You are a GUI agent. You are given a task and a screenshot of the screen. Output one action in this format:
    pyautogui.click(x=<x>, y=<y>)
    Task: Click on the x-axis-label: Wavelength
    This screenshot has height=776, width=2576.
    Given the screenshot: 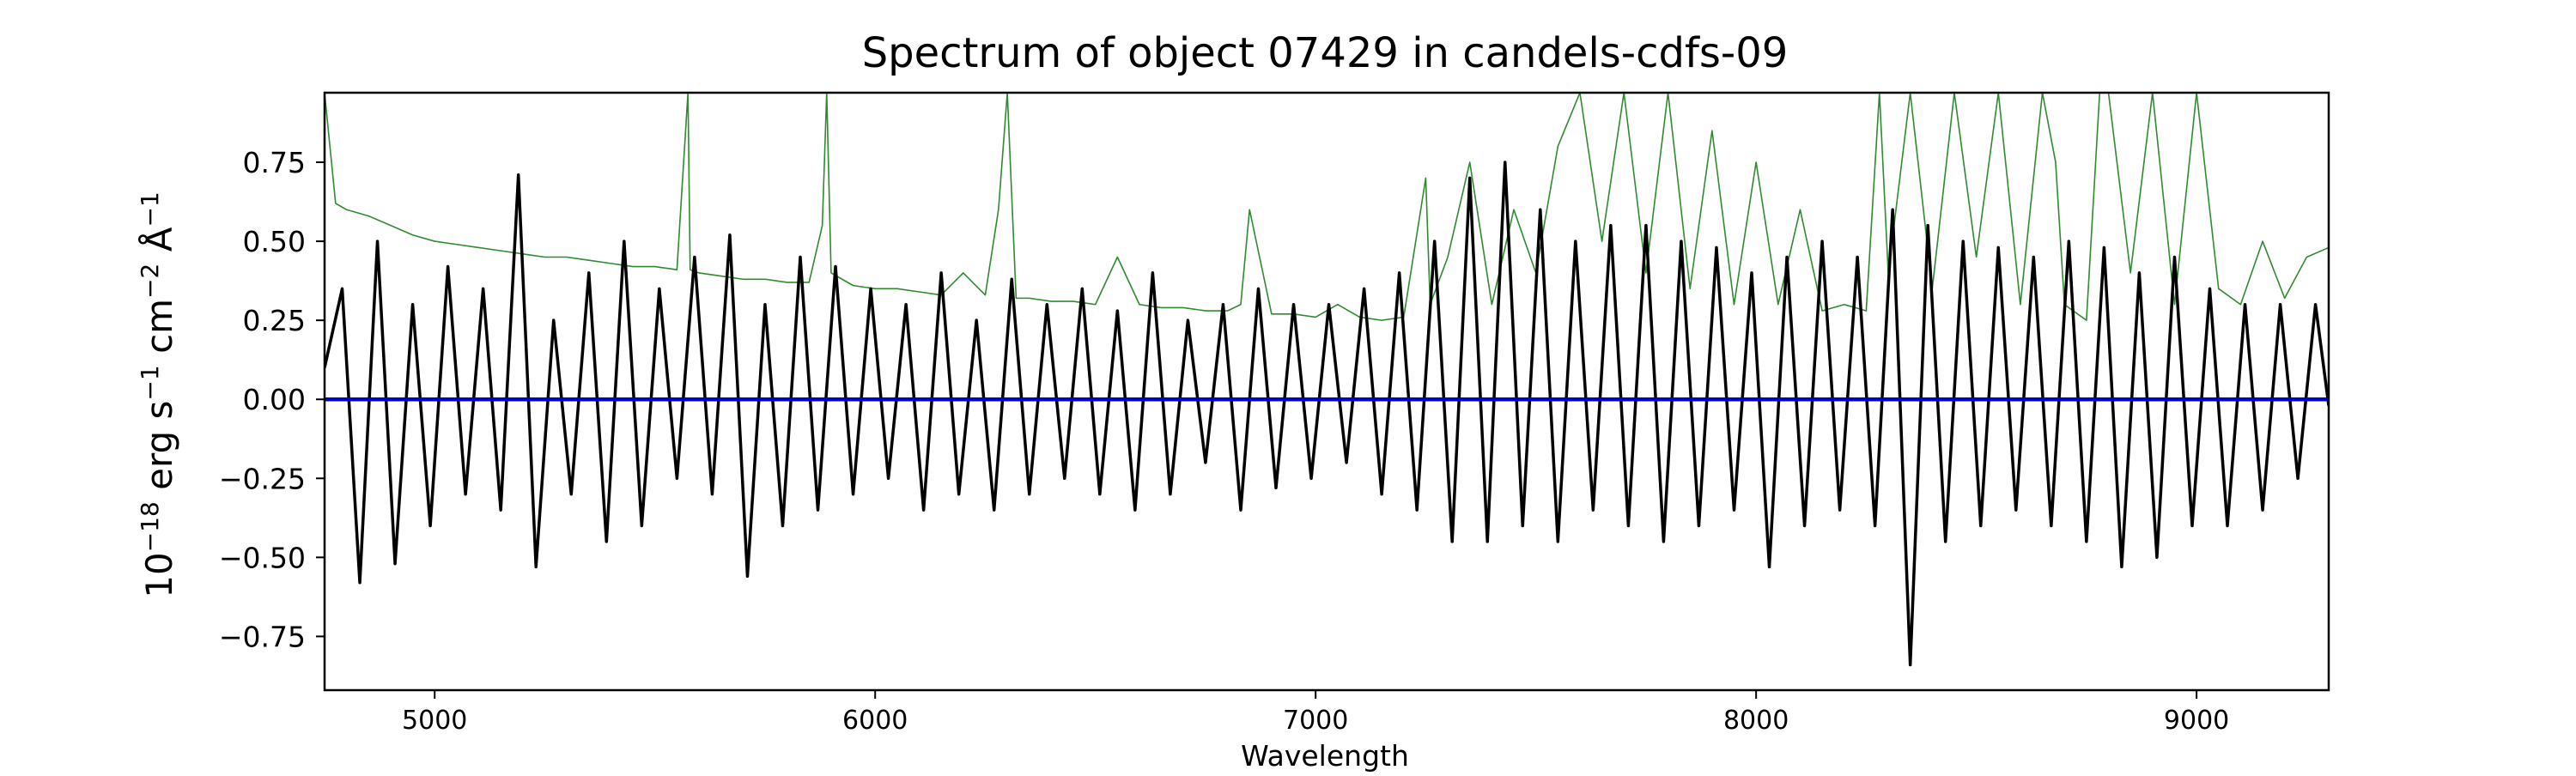 What is the action you would take?
    pyautogui.click(x=1325, y=756)
    